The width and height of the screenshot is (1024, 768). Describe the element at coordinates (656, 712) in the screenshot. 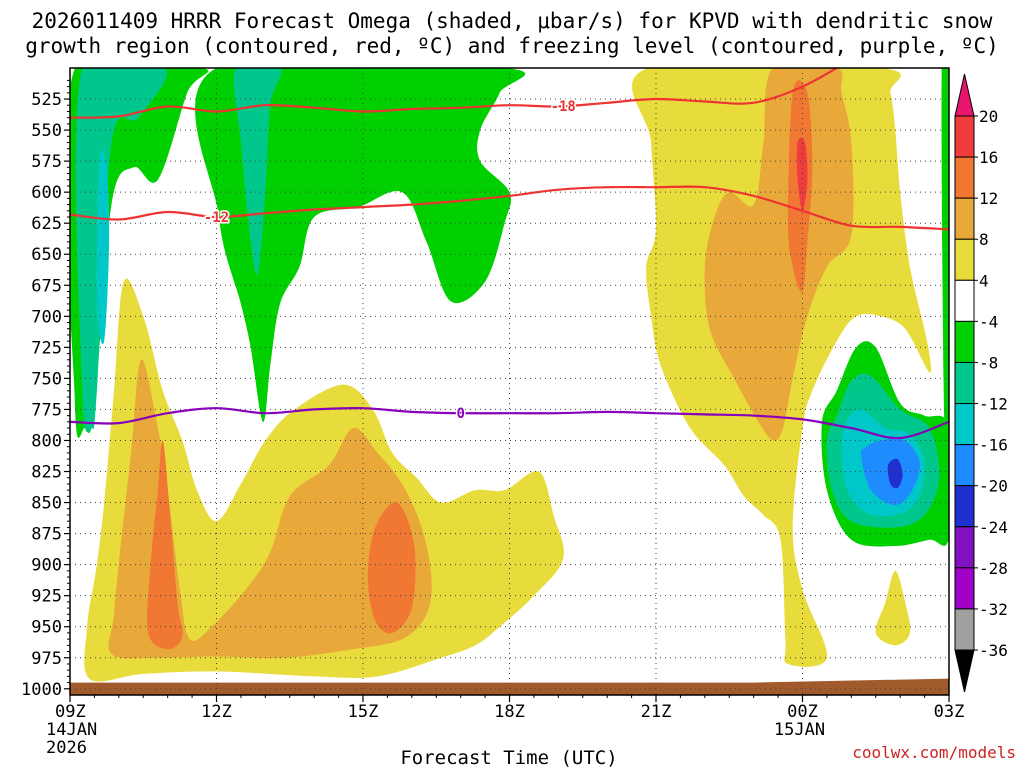

I see `x-tick-label: 21Z` at that location.